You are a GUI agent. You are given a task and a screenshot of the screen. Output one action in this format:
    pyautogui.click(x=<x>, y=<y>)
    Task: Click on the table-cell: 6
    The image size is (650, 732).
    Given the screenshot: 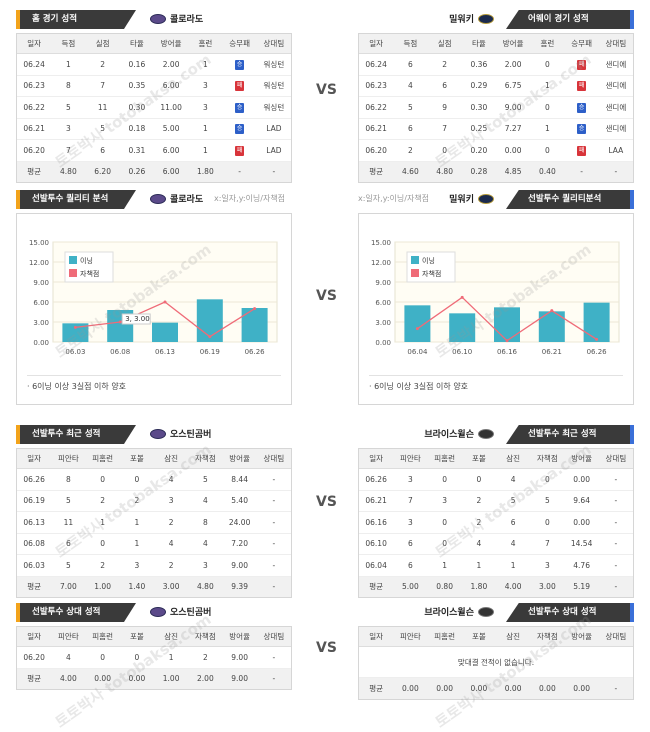 What is the action you would take?
    pyautogui.click(x=68, y=544)
    